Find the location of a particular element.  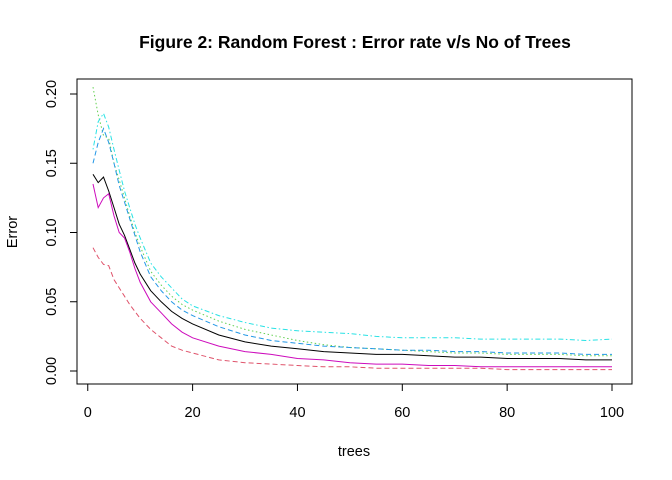

x-tick-label: 40 is located at coordinates (297, 413).